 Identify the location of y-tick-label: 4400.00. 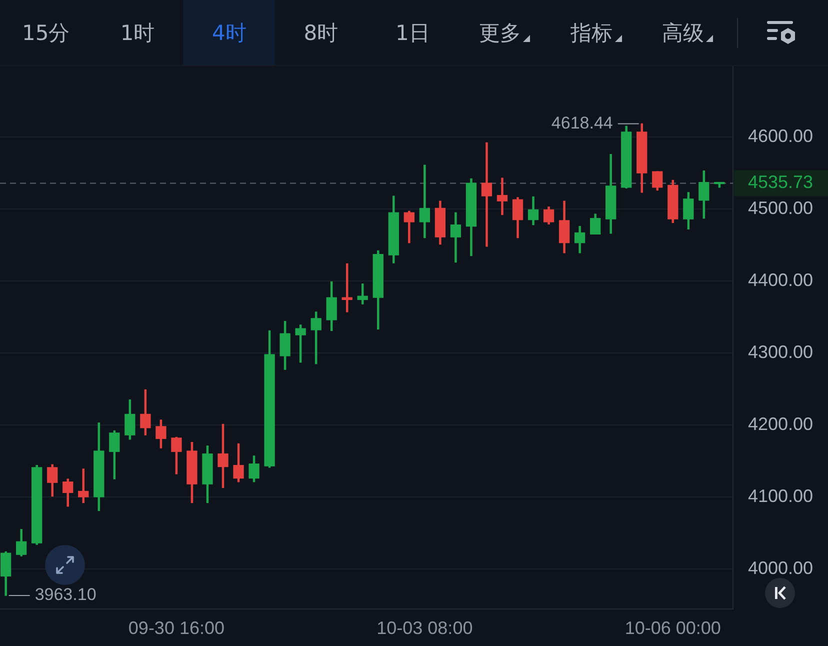
(781, 280).